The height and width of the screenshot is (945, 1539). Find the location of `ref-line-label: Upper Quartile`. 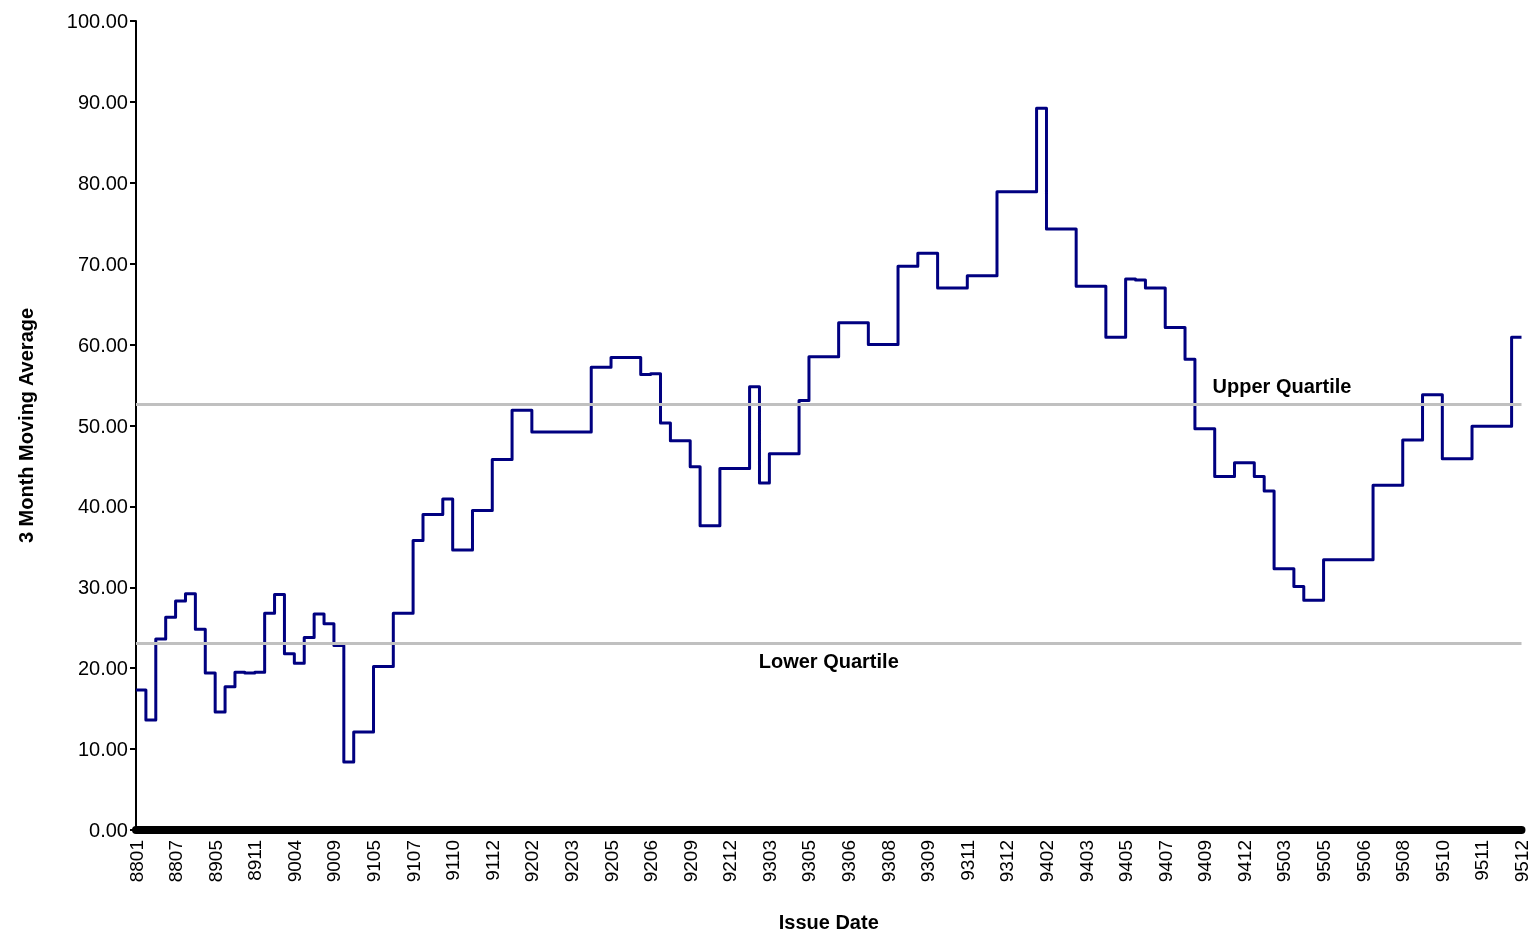

ref-line-label: Upper Quartile is located at coordinates (1282, 386).